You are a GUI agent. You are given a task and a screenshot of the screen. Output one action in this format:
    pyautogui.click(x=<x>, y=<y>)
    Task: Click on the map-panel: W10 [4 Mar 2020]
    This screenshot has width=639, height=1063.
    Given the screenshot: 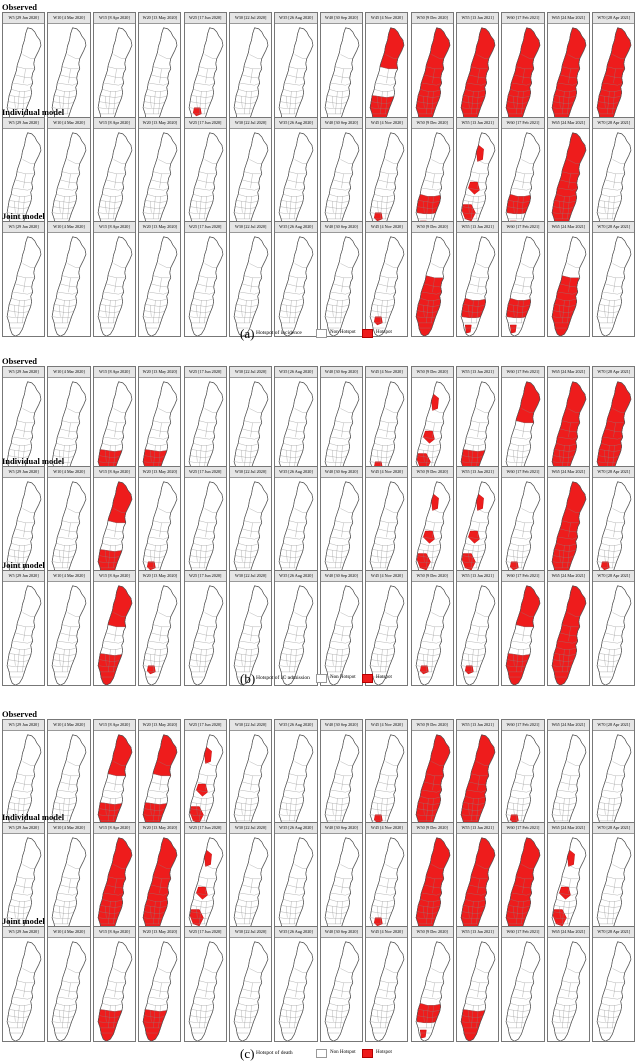 What is the action you would take?
    pyautogui.click(x=69, y=175)
    